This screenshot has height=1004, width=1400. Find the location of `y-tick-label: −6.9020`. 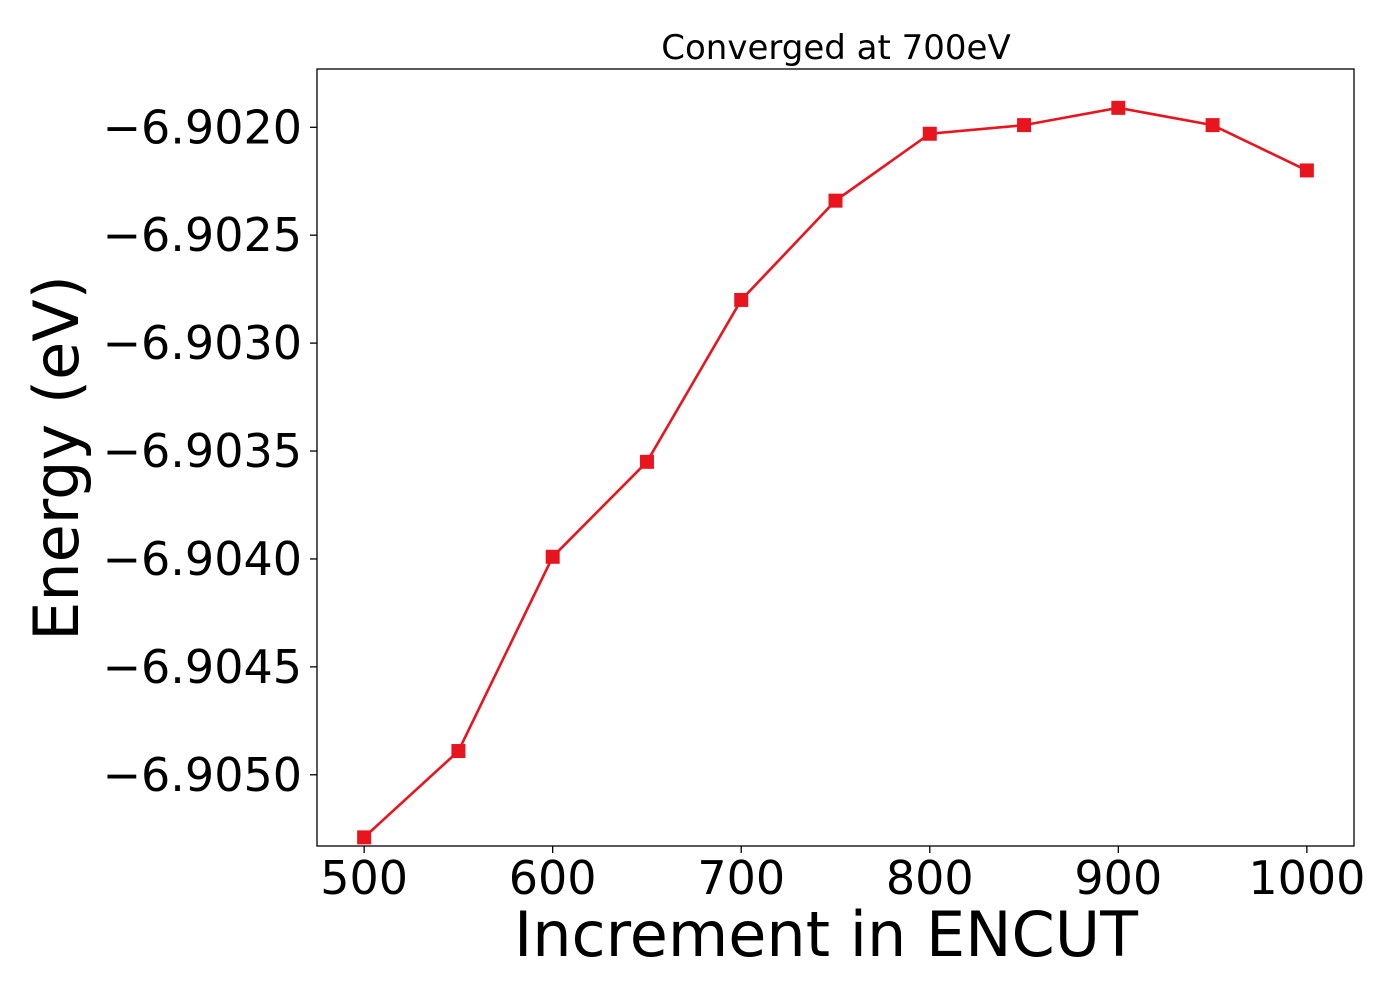

y-tick-label: −6.9020 is located at coordinates (203, 127).